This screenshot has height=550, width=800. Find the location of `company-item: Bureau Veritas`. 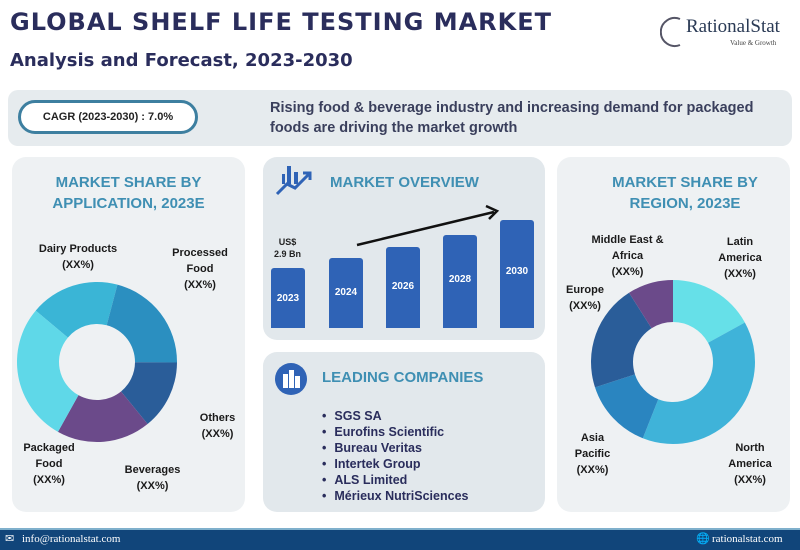

company-item: Bureau Veritas is located at coordinates (395, 448).